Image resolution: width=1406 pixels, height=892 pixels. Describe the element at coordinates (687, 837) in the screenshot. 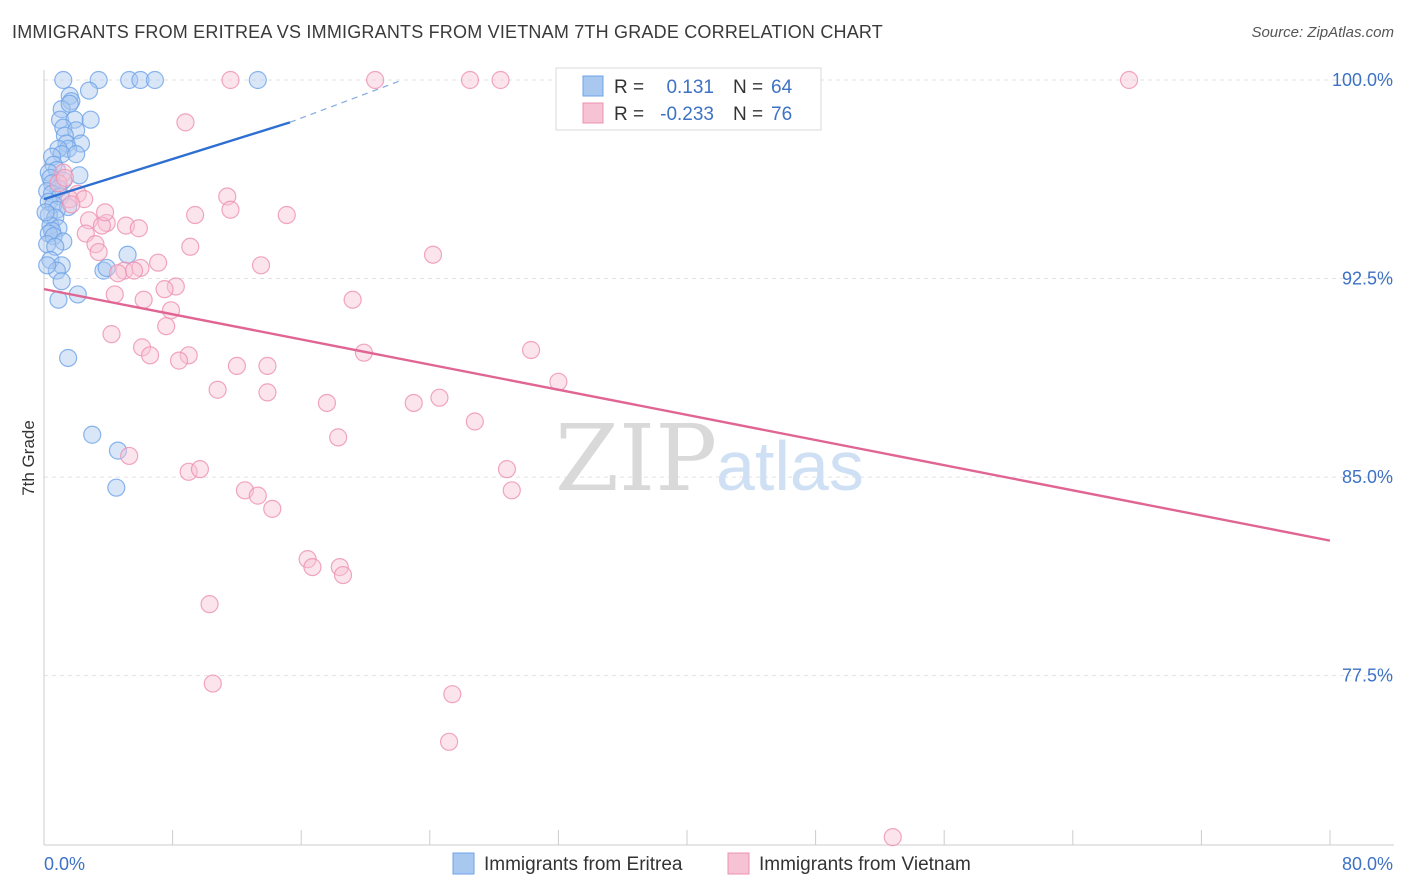

I see `x-ticks` at that location.